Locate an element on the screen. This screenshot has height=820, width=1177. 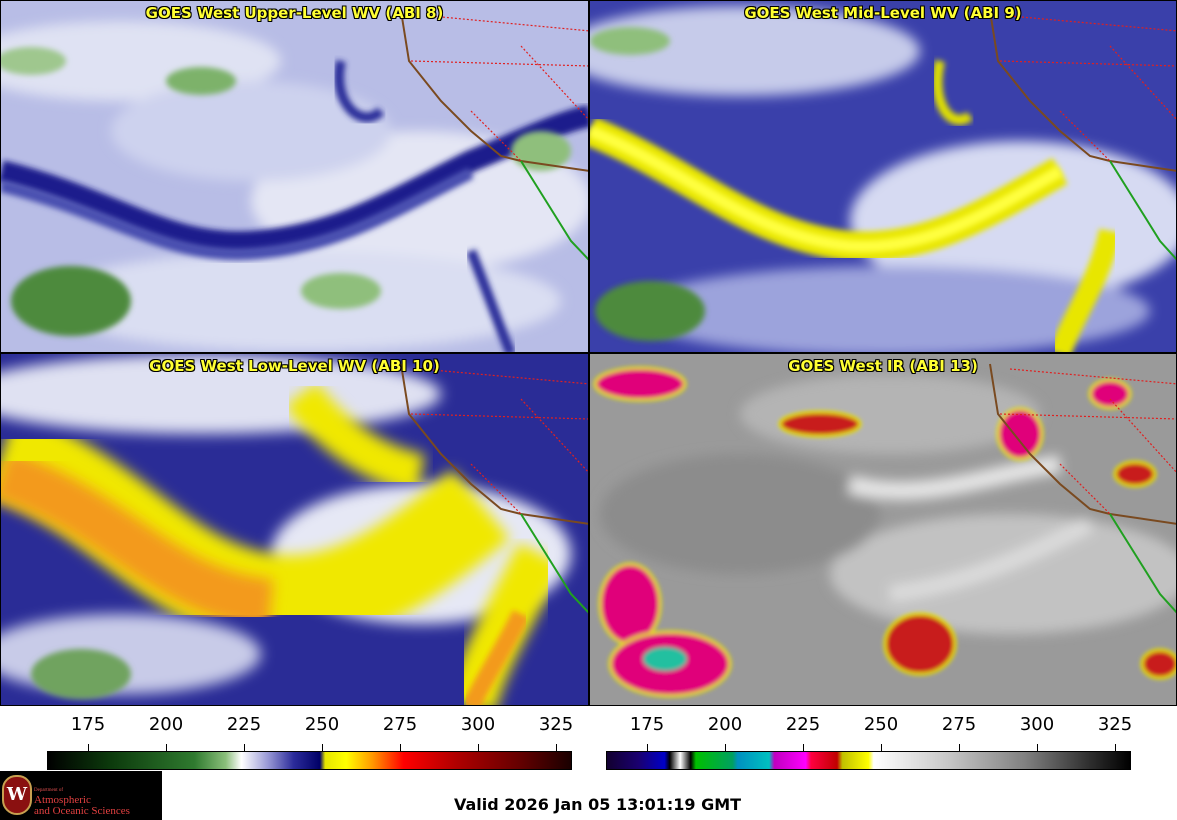
uw-seal-icon: W is located at coordinates (17, 795).